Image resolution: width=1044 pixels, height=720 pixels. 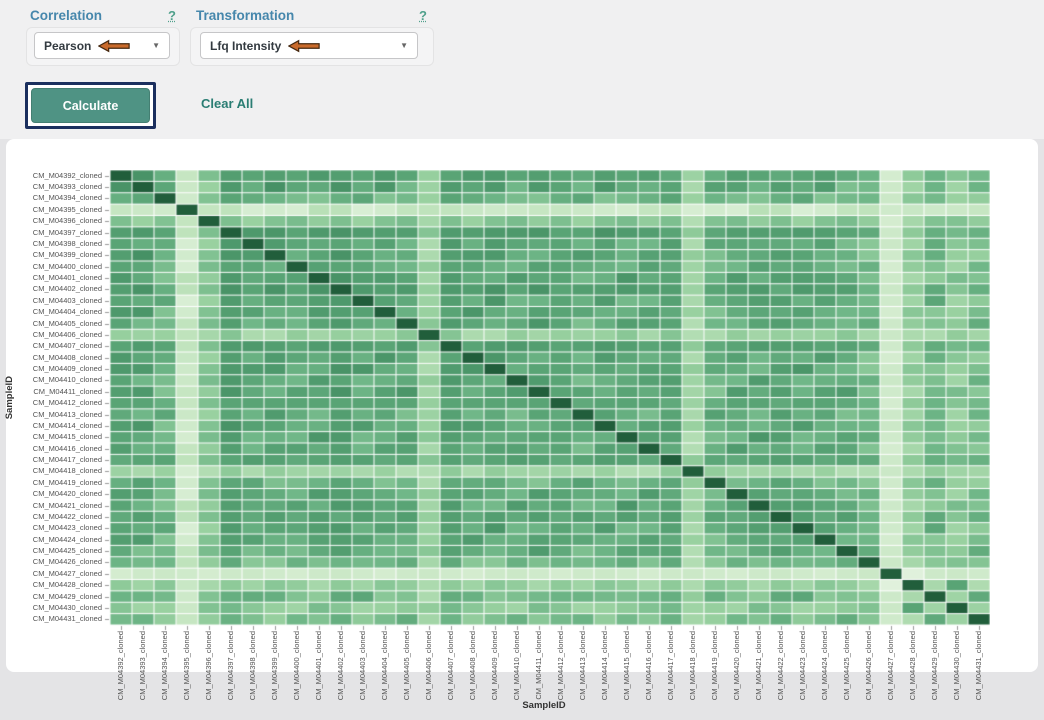 What do you see at coordinates (544, 705) in the screenshot?
I see `x-axis-title: SampleID` at bounding box center [544, 705].